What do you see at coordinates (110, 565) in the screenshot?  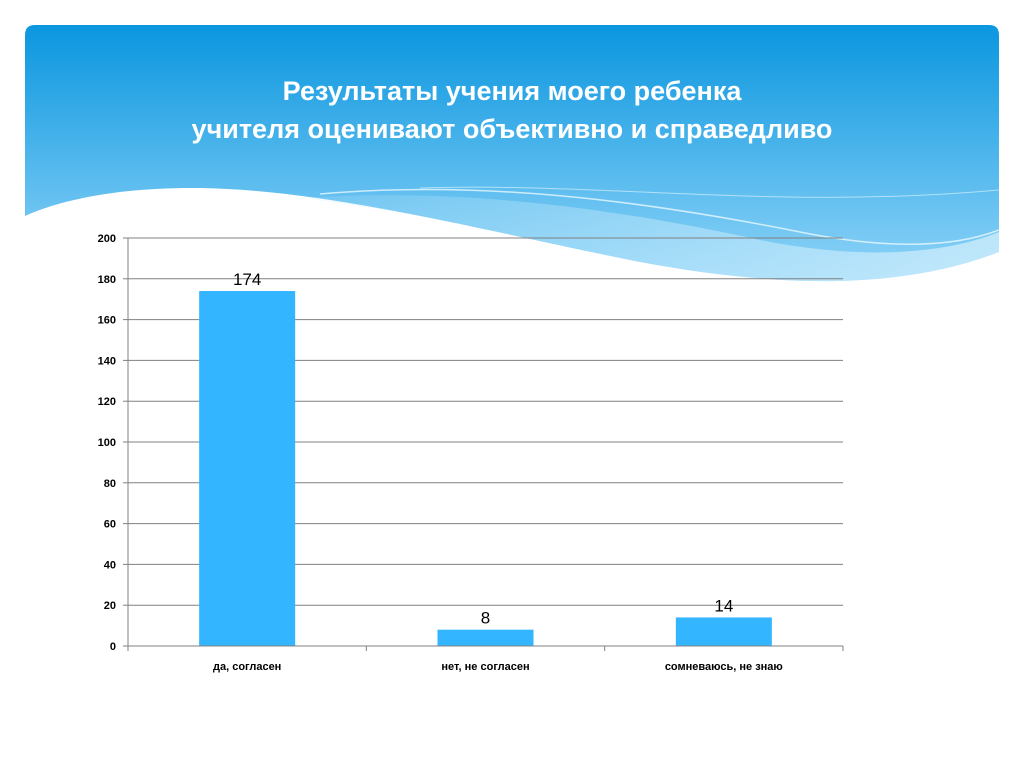 I see `y-tick-label: 40` at bounding box center [110, 565].